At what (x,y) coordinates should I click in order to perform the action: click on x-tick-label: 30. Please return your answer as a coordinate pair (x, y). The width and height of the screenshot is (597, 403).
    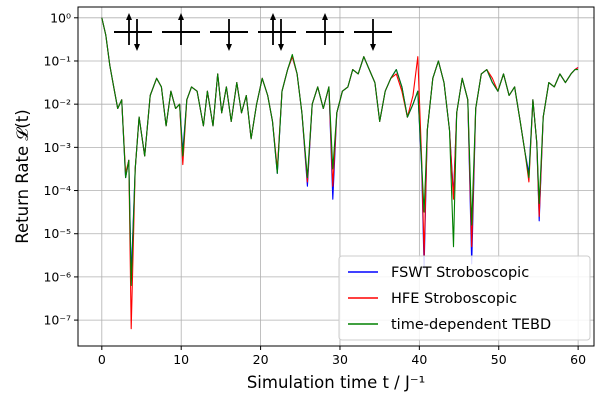
    Looking at the image, I should click on (340, 359).